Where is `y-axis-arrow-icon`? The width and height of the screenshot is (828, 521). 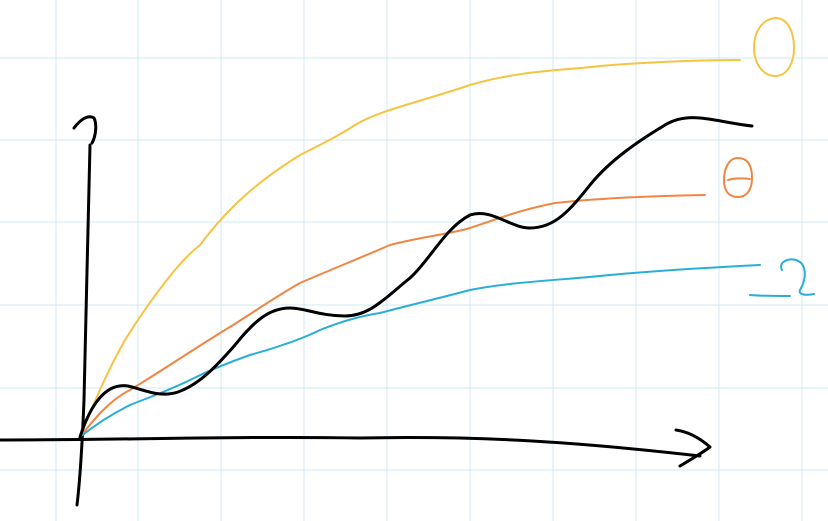 y-axis-arrow-icon is located at coordinates (85, 130).